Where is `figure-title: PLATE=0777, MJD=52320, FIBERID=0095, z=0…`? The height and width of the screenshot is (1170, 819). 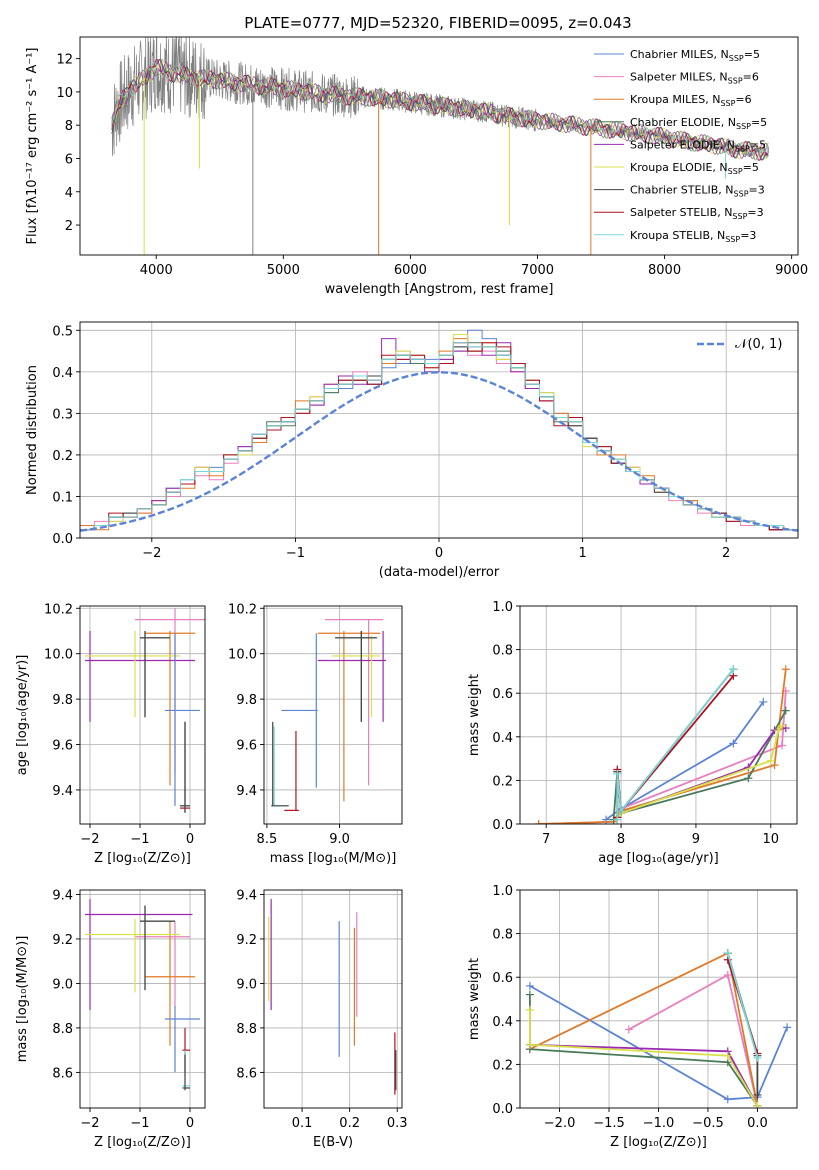
figure-title: PLATE=0777, MJD=52320, FIBERID=0095, z=0… is located at coordinates (437, 23).